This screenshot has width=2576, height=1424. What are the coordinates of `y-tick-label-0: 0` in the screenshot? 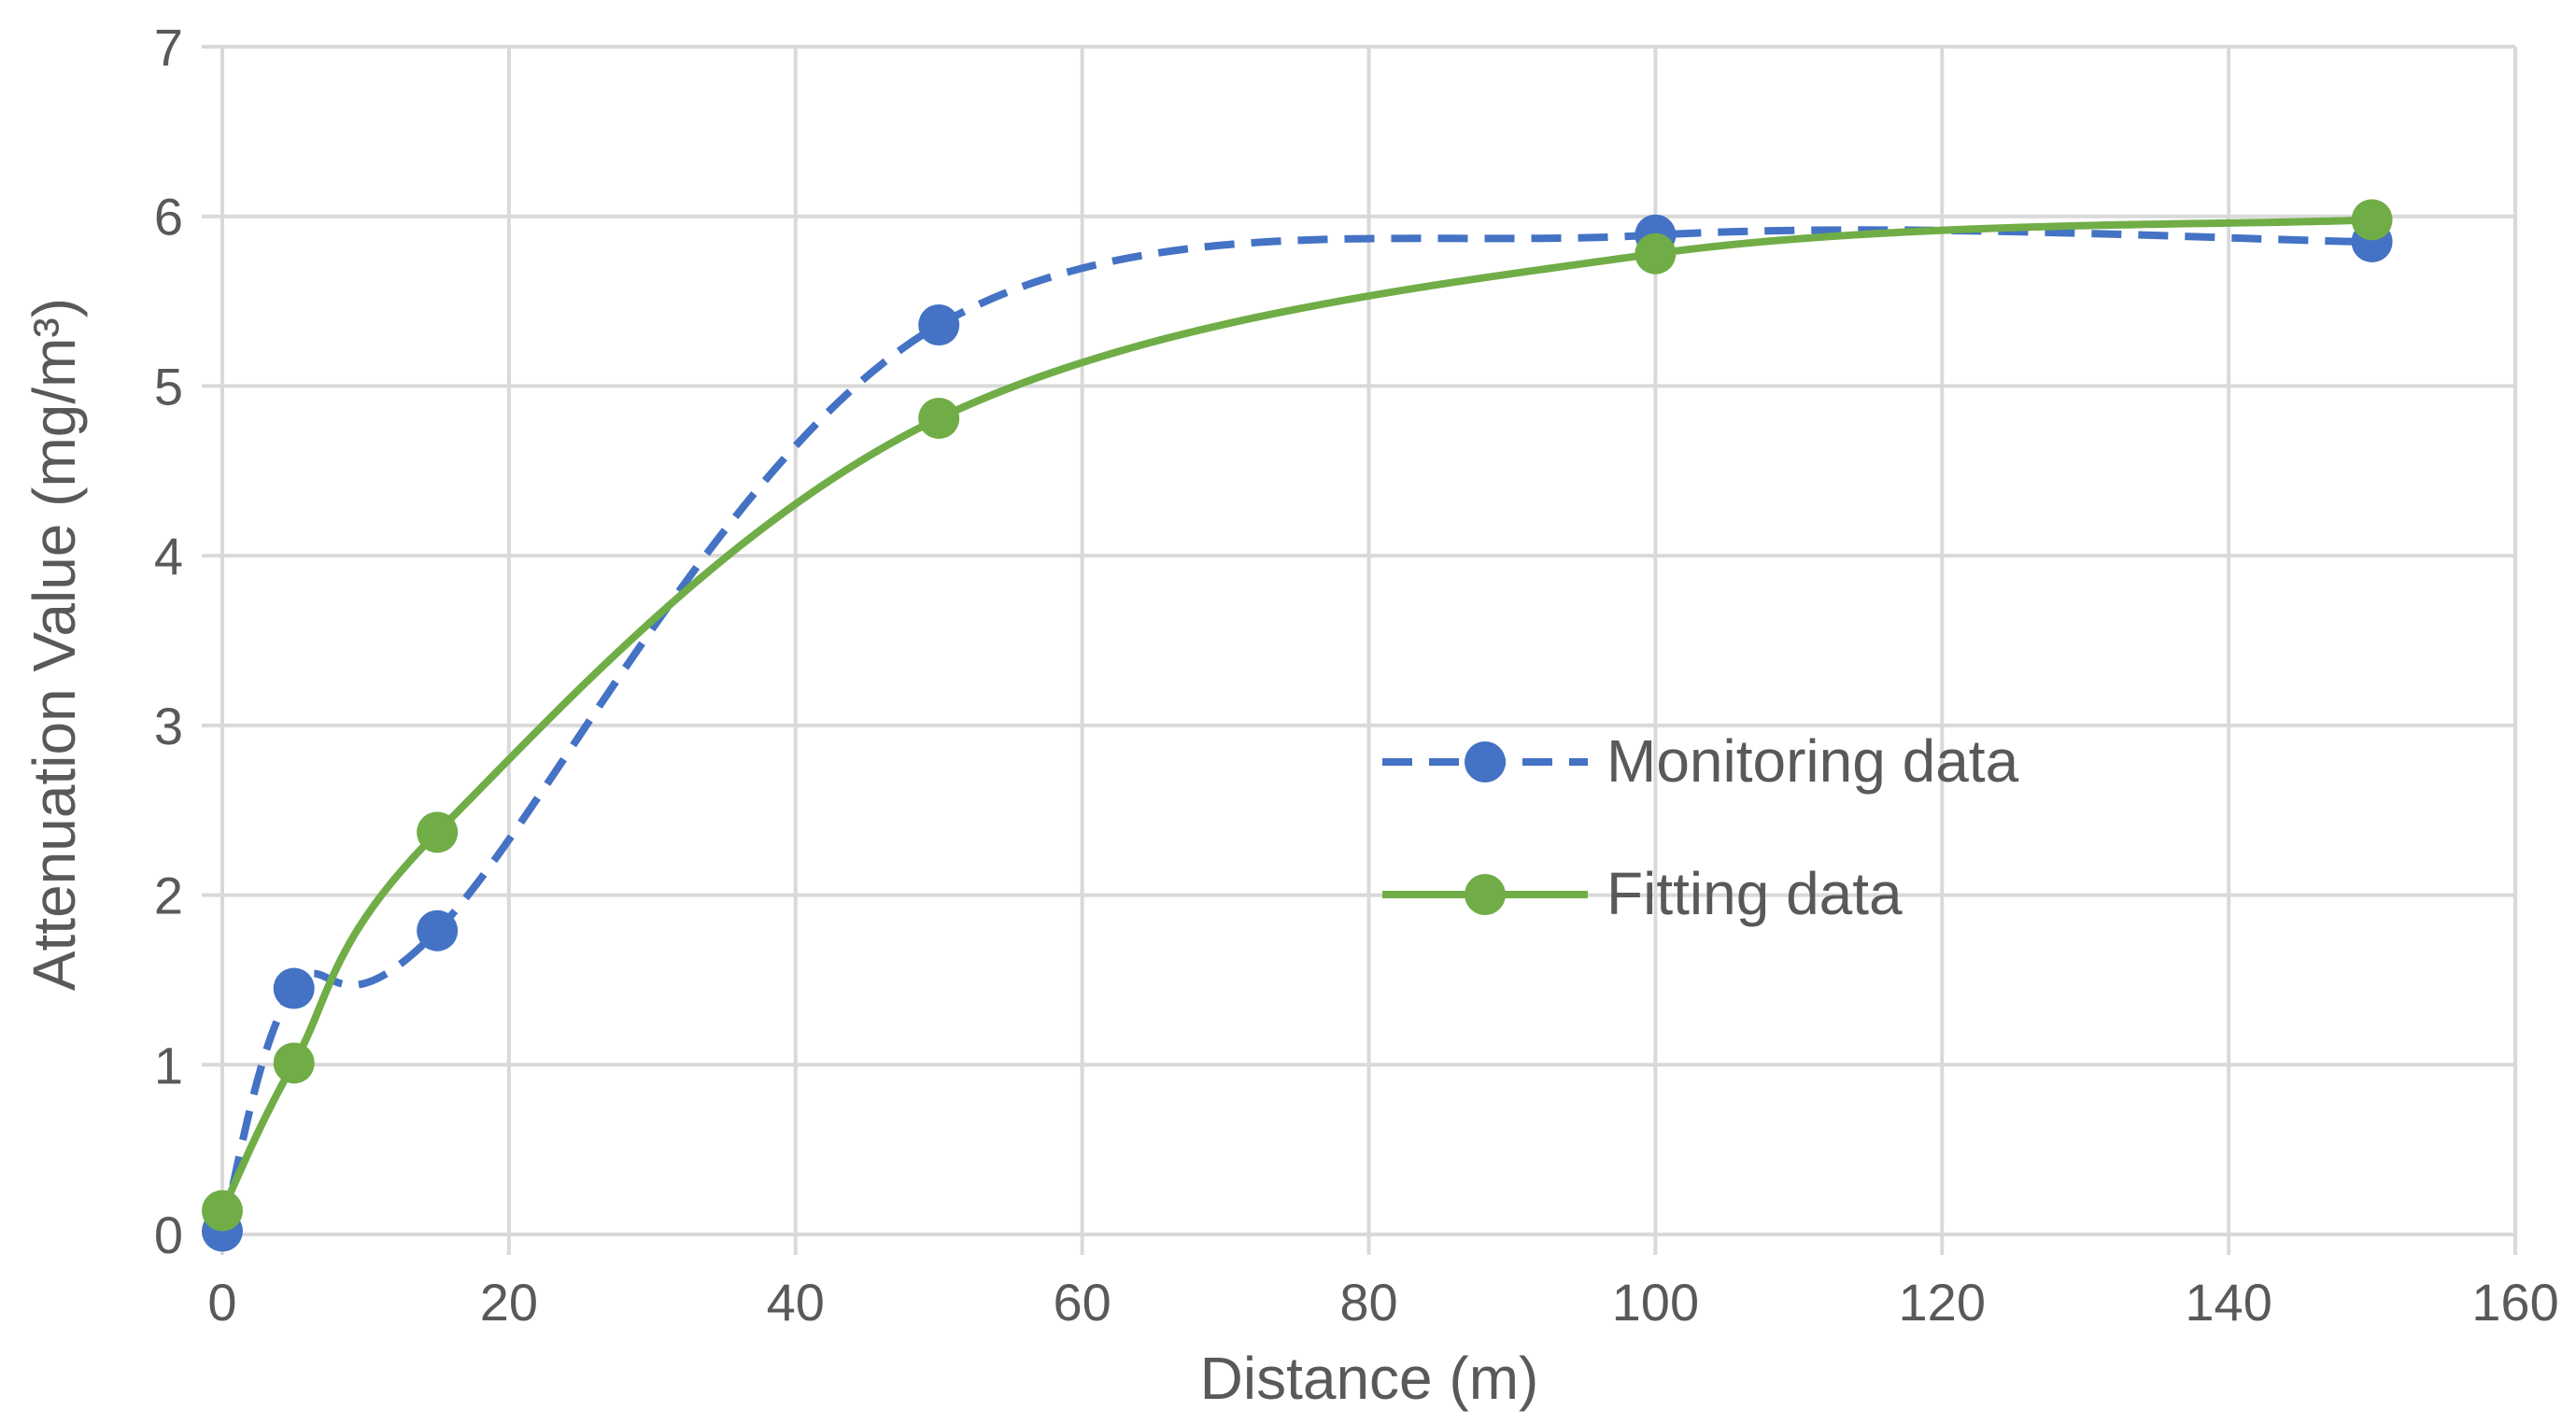 It's located at (168, 1234).